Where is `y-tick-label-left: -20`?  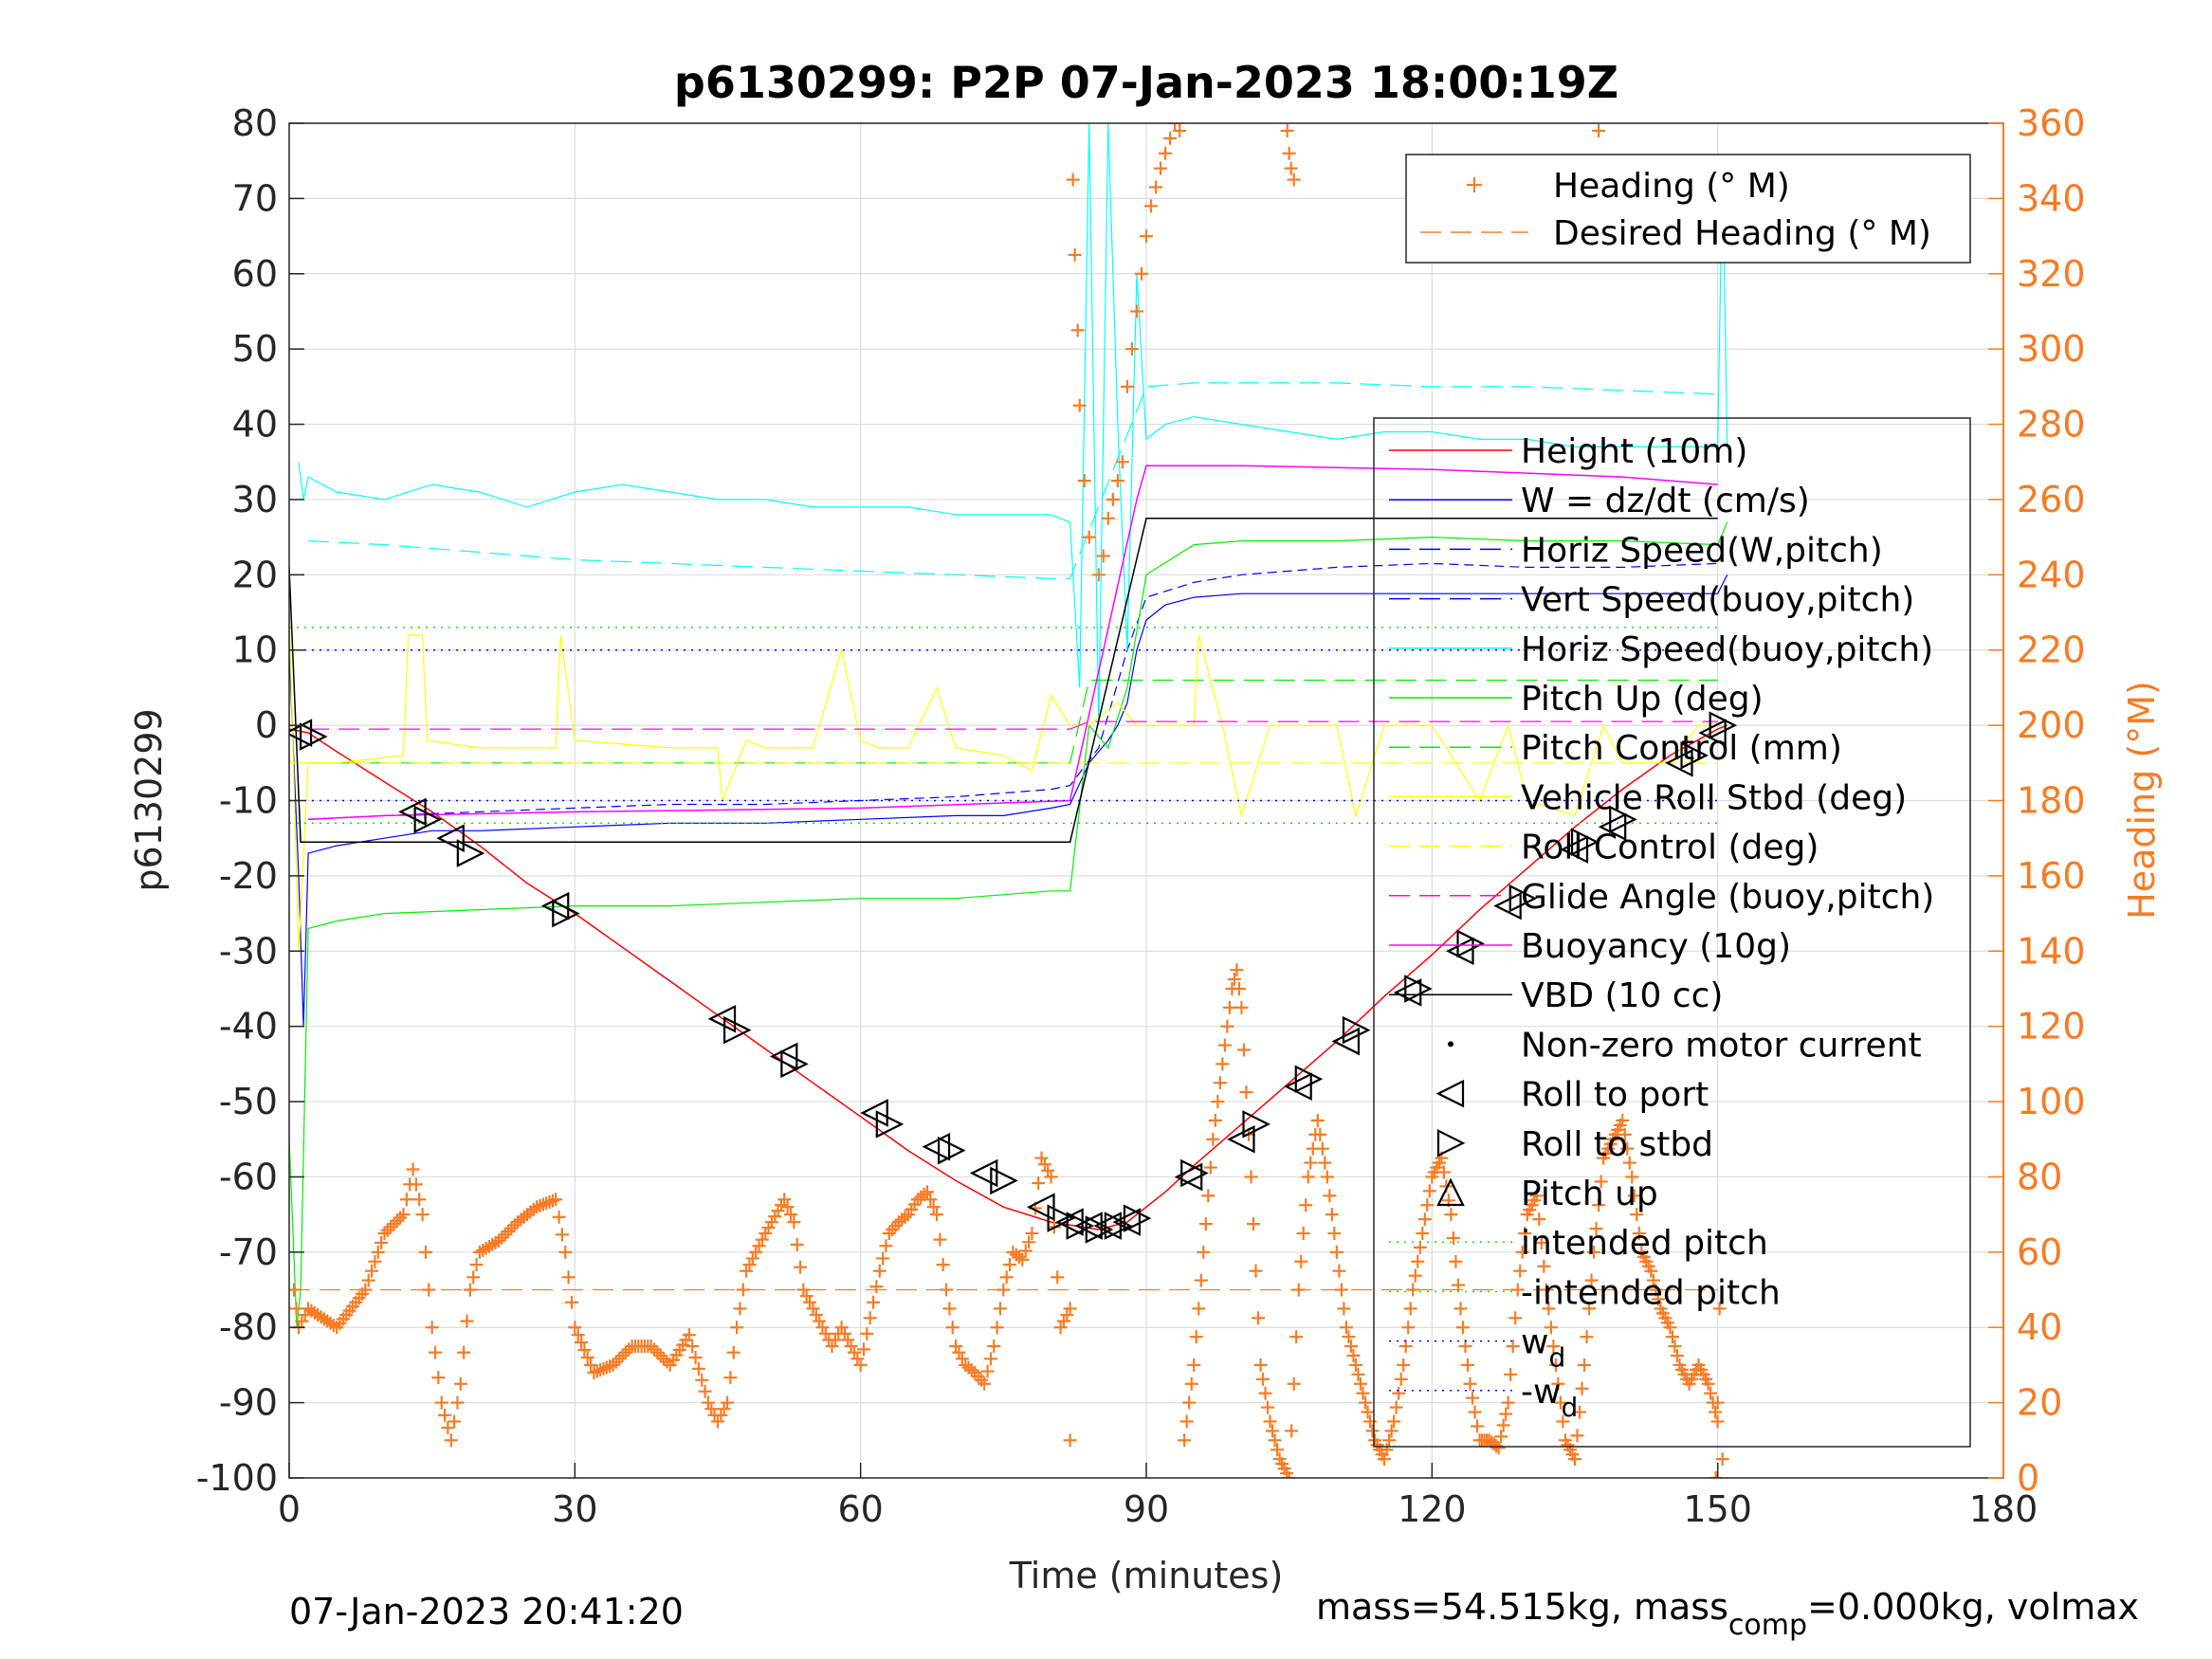
y-tick-label-left: -20 is located at coordinates (248, 876).